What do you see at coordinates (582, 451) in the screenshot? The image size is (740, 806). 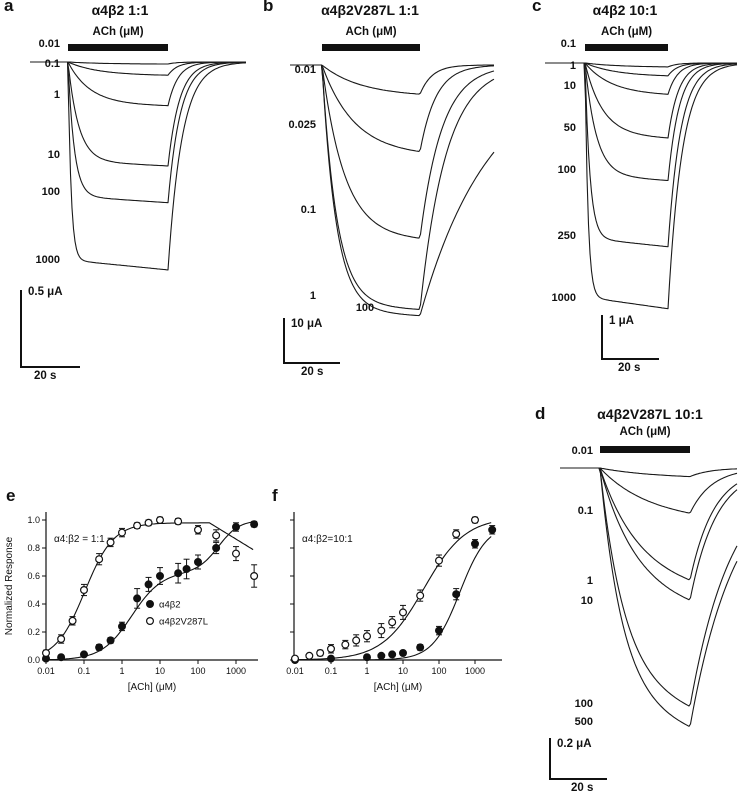 I see `conc-label-d-0.01: 0.01` at bounding box center [582, 451].